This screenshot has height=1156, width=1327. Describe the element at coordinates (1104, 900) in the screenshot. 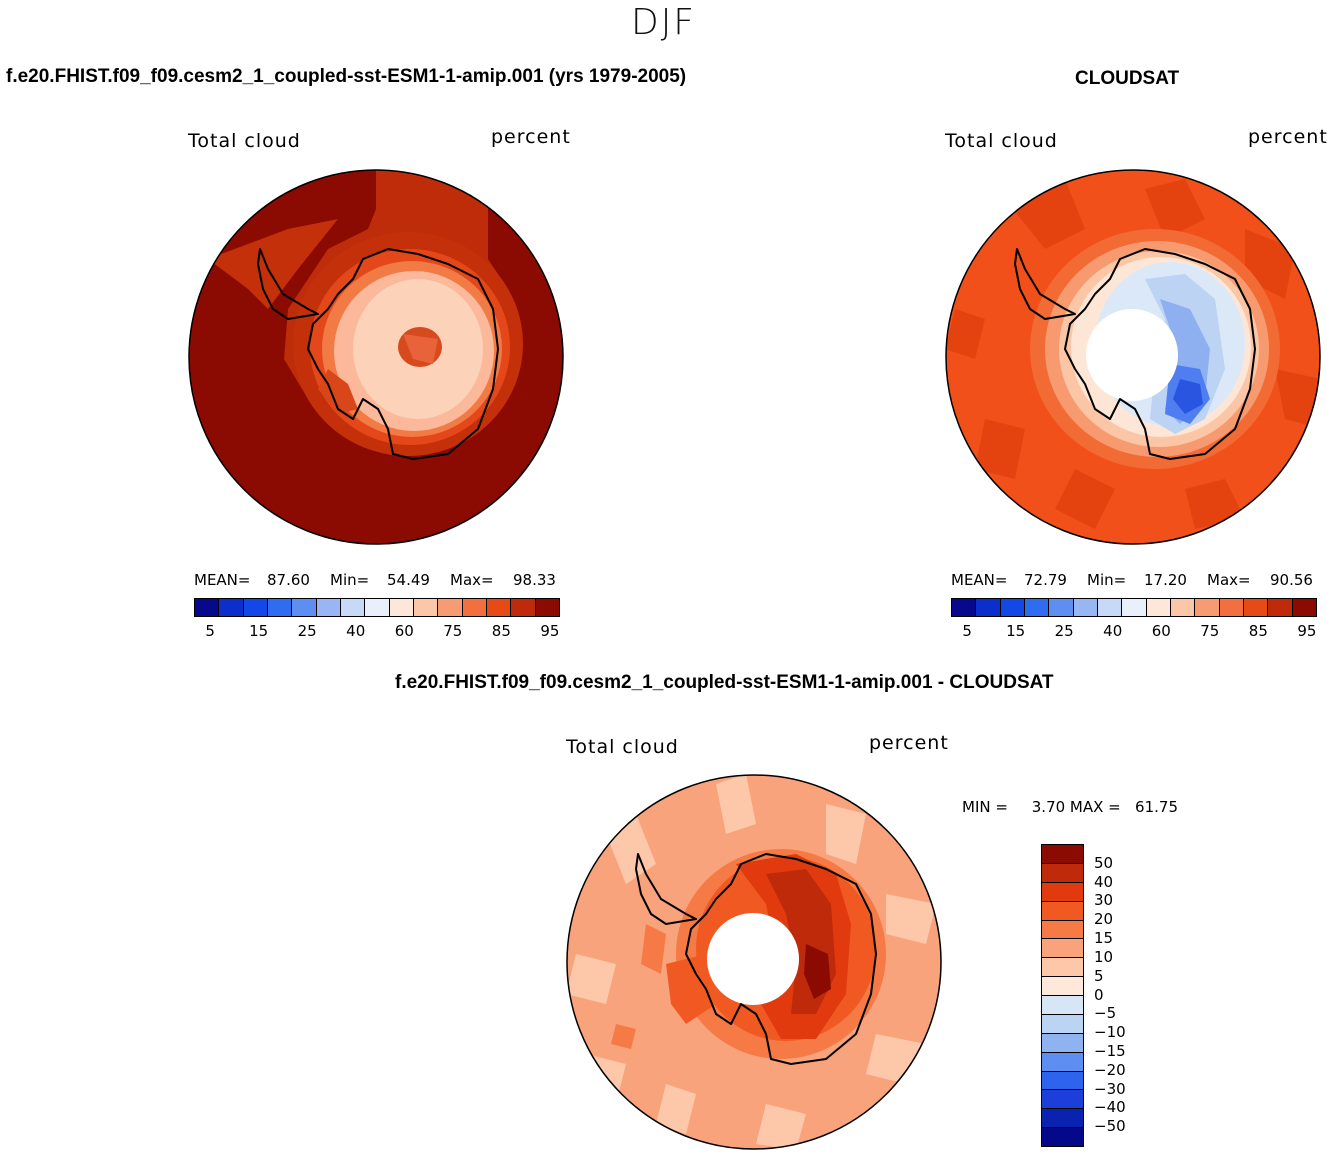

I see `colorbar-tick-label: 30` at that location.